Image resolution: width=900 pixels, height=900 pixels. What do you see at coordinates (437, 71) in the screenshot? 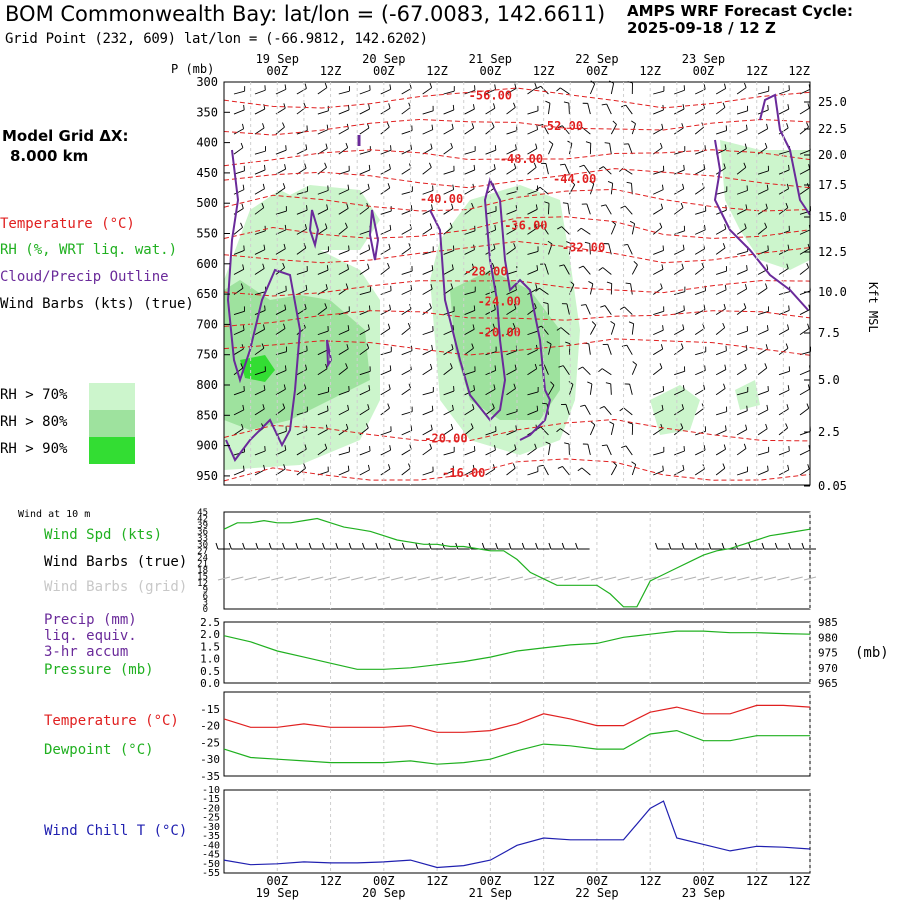
I see `top-hour-label: 12Z` at bounding box center [437, 71].